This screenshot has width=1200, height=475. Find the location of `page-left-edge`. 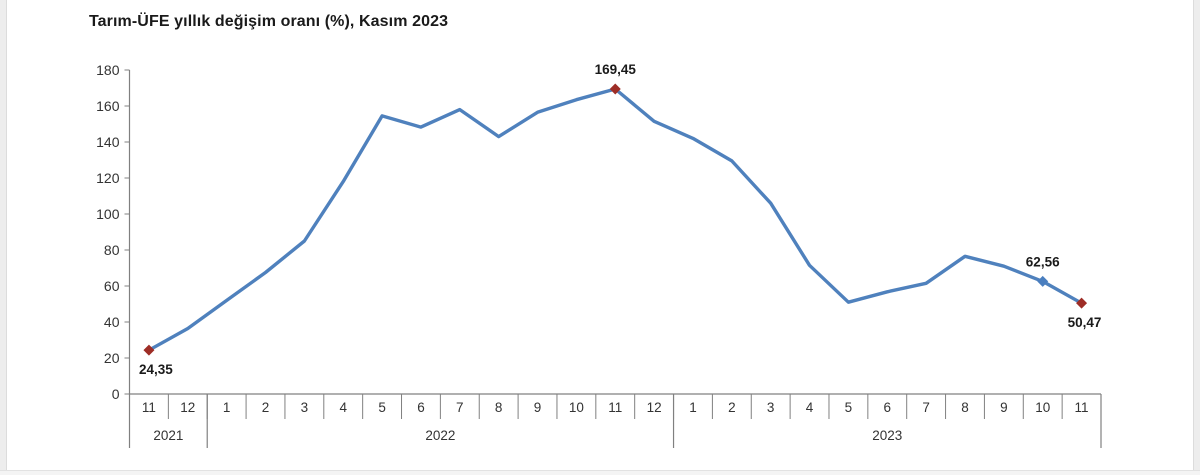

page-left-edge is located at coordinates (3, 237).